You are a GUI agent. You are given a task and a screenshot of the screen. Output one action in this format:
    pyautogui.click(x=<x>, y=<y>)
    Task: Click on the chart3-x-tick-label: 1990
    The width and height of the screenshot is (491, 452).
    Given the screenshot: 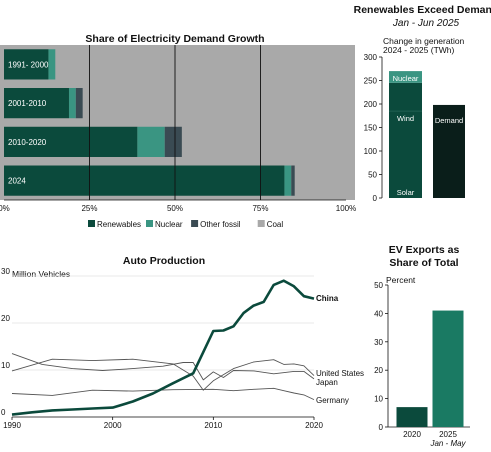 What is the action you would take?
    pyautogui.click(x=12, y=425)
    